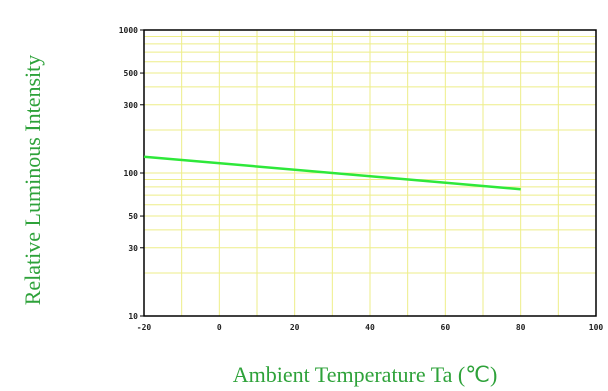  What do you see at coordinates (446, 327) in the screenshot?
I see `x-tick-label: 60` at bounding box center [446, 327].